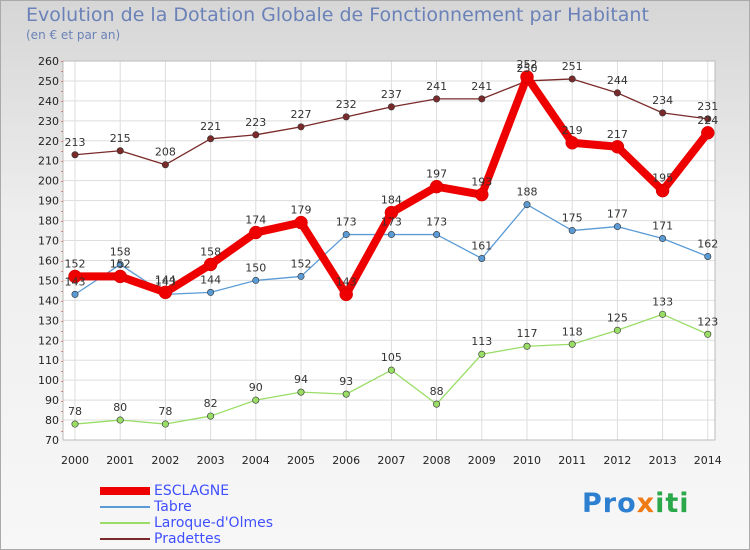 The width and height of the screenshot is (750, 550). Describe the element at coordinates (662, 226) in the screenshot. I see `data-label: 171` at that location.